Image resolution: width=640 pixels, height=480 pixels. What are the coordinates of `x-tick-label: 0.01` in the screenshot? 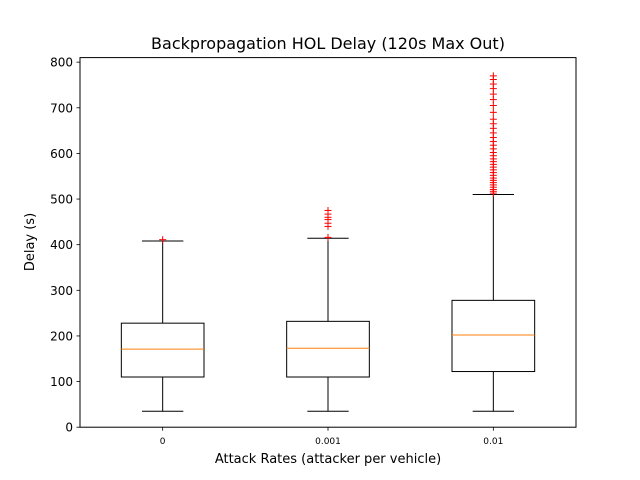 It's located at (493, 442).